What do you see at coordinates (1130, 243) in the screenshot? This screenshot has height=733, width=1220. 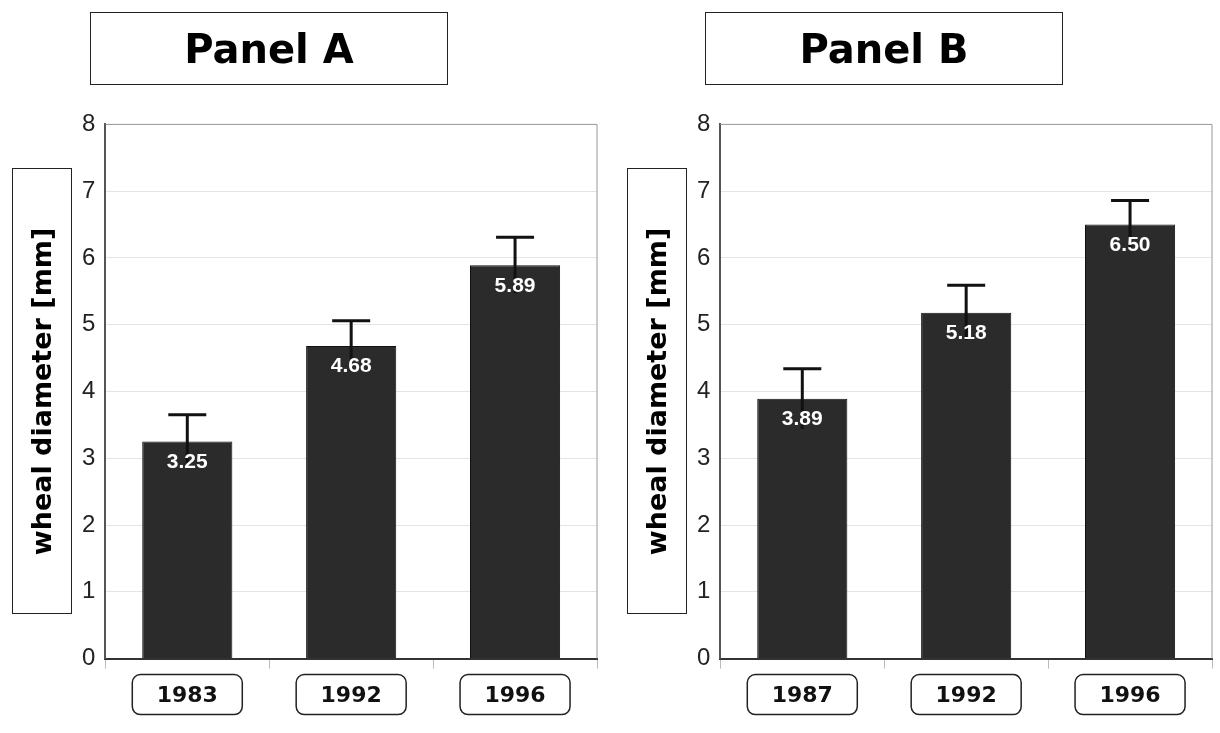 I see `data-label: 6.50` at bounding box center [1130, 243].